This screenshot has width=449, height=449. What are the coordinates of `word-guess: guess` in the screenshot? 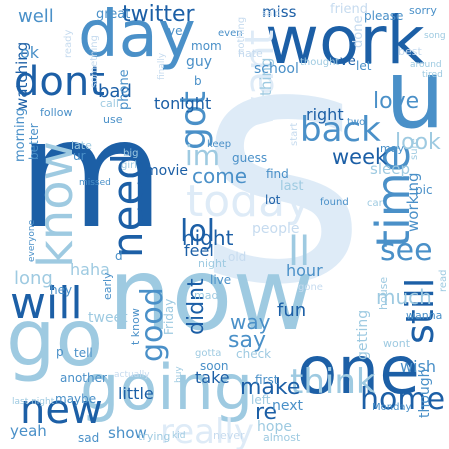 It's located at (250, 158).